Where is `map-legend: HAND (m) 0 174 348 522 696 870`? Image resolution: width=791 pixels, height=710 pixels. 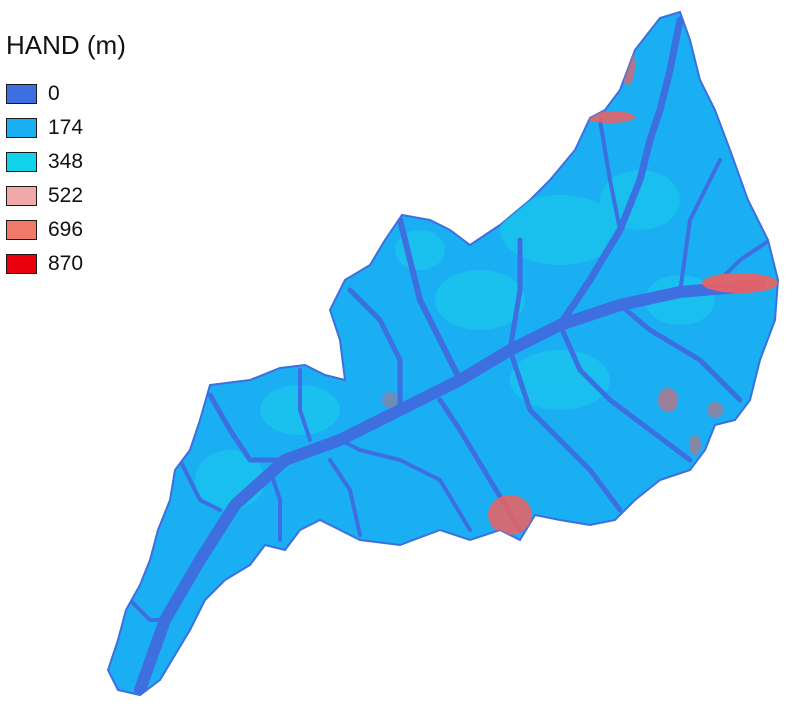 map-legend: HAND (m) 0 174 348 522 696 870 is located at coordinates (66, 158).